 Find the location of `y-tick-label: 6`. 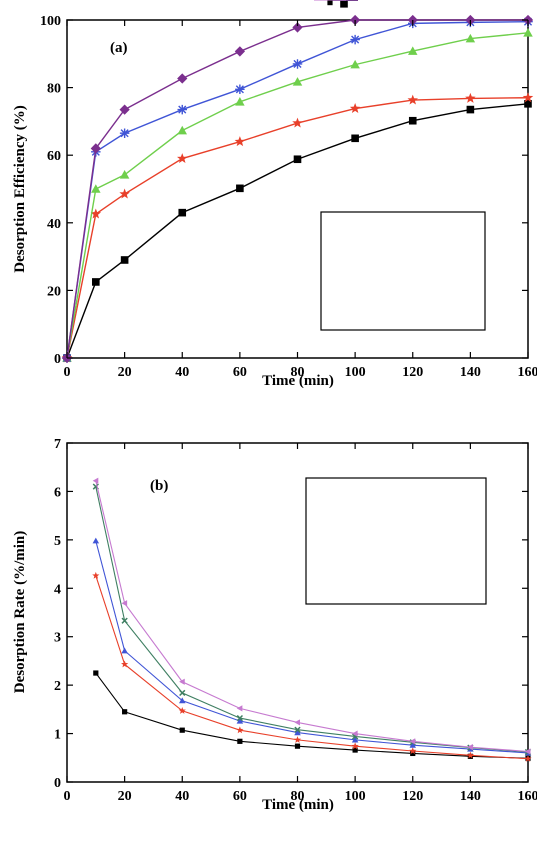

y-tick-label: 6 is located at coordinates (57, 492).